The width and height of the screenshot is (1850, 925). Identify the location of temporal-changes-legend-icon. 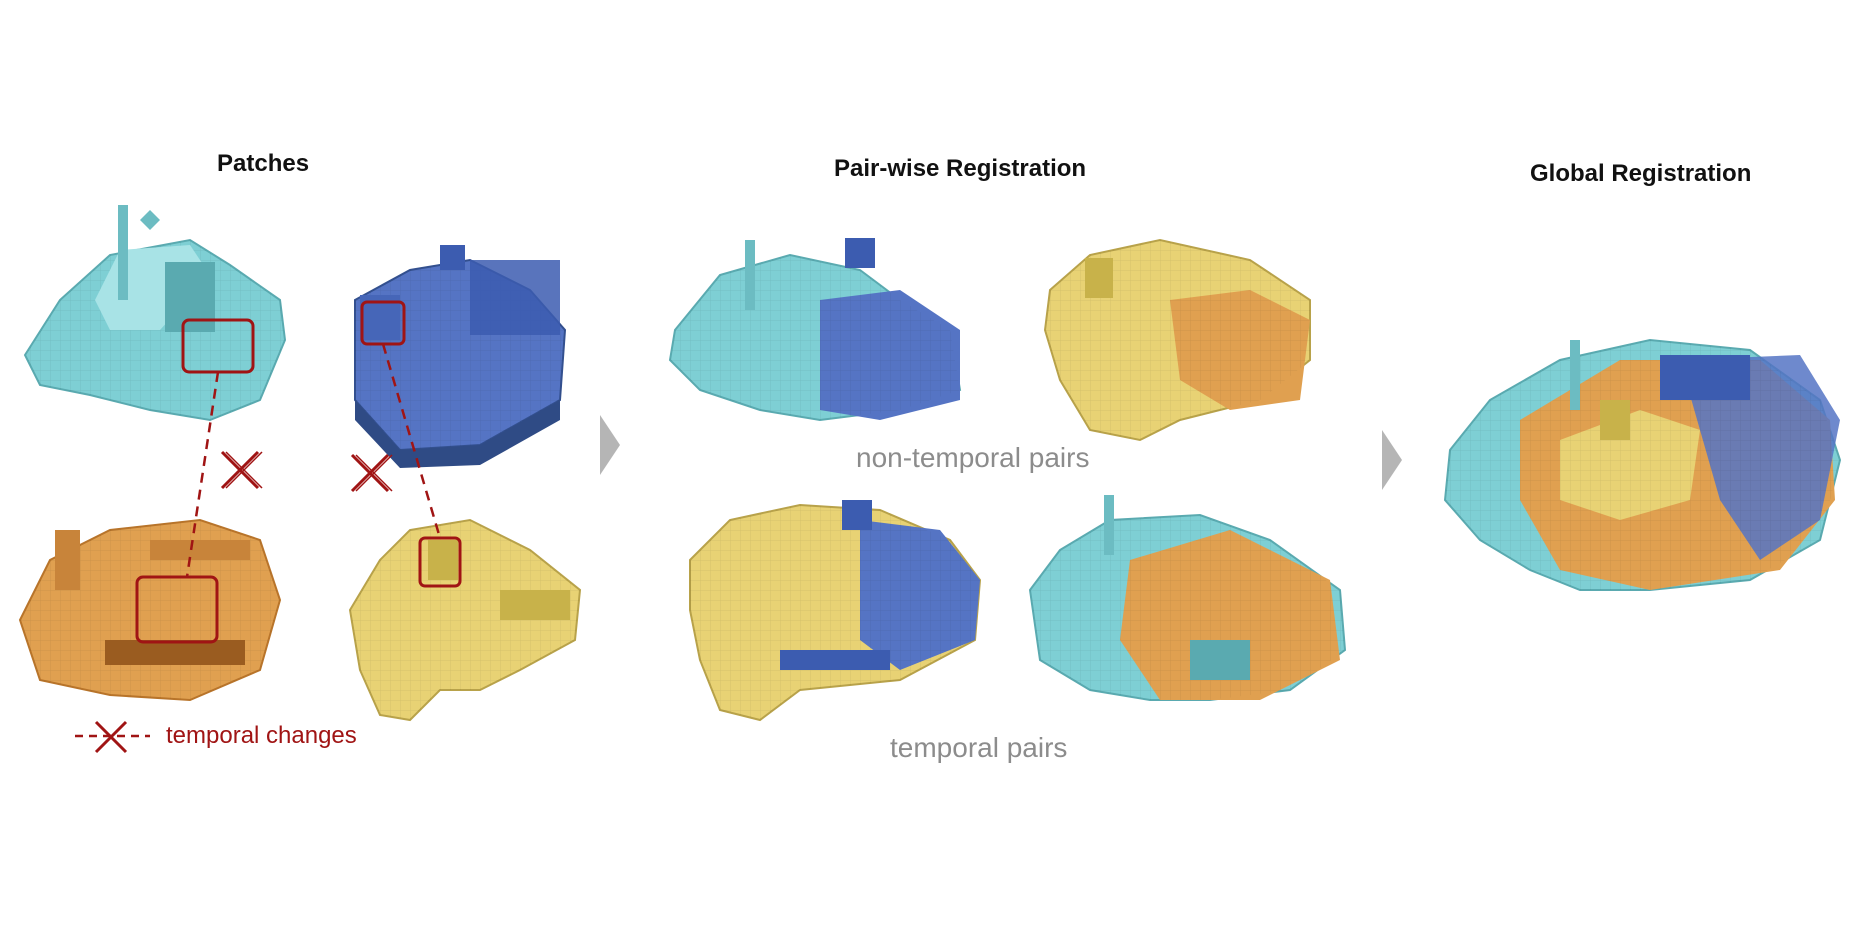
(112, 737).